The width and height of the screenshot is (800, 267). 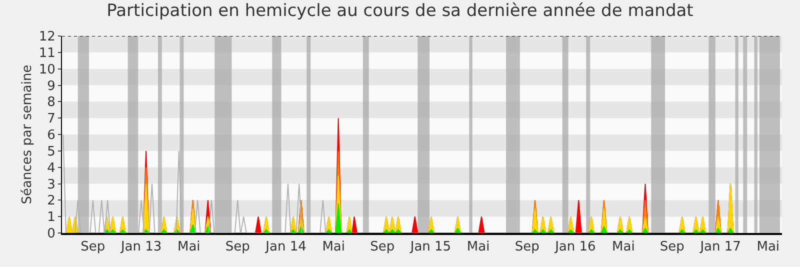 What do you see at coordinates (51, 168) in the screenshot?
I see `y-tick-label: 4` at bounding box center [51, 168].